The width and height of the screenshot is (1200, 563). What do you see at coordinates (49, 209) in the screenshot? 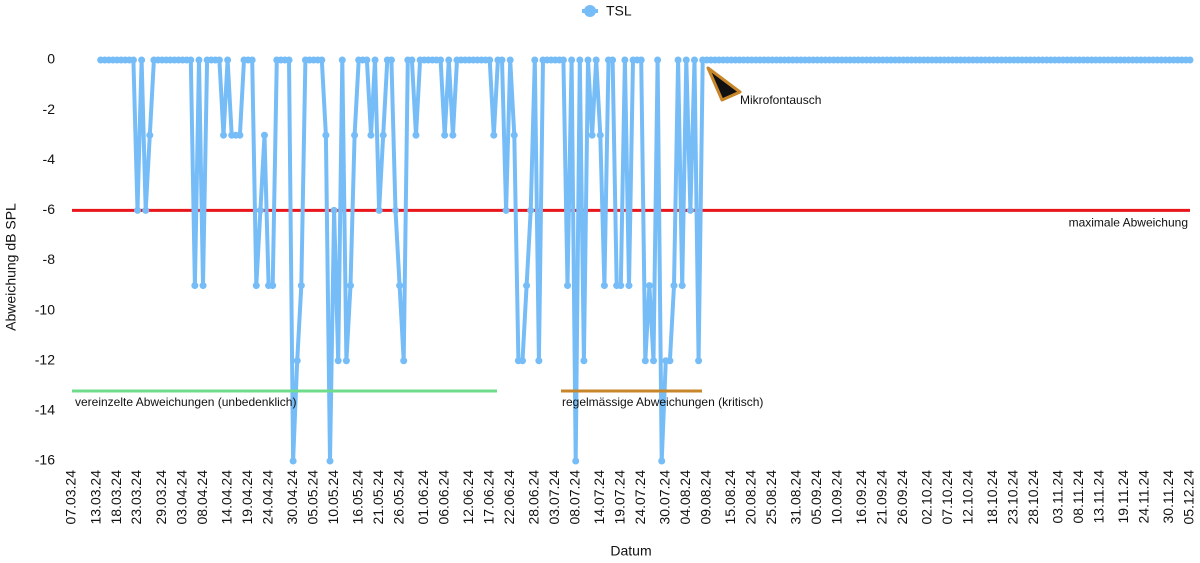
I see `y-tick-label: -6` at bounding box center [49, 209].